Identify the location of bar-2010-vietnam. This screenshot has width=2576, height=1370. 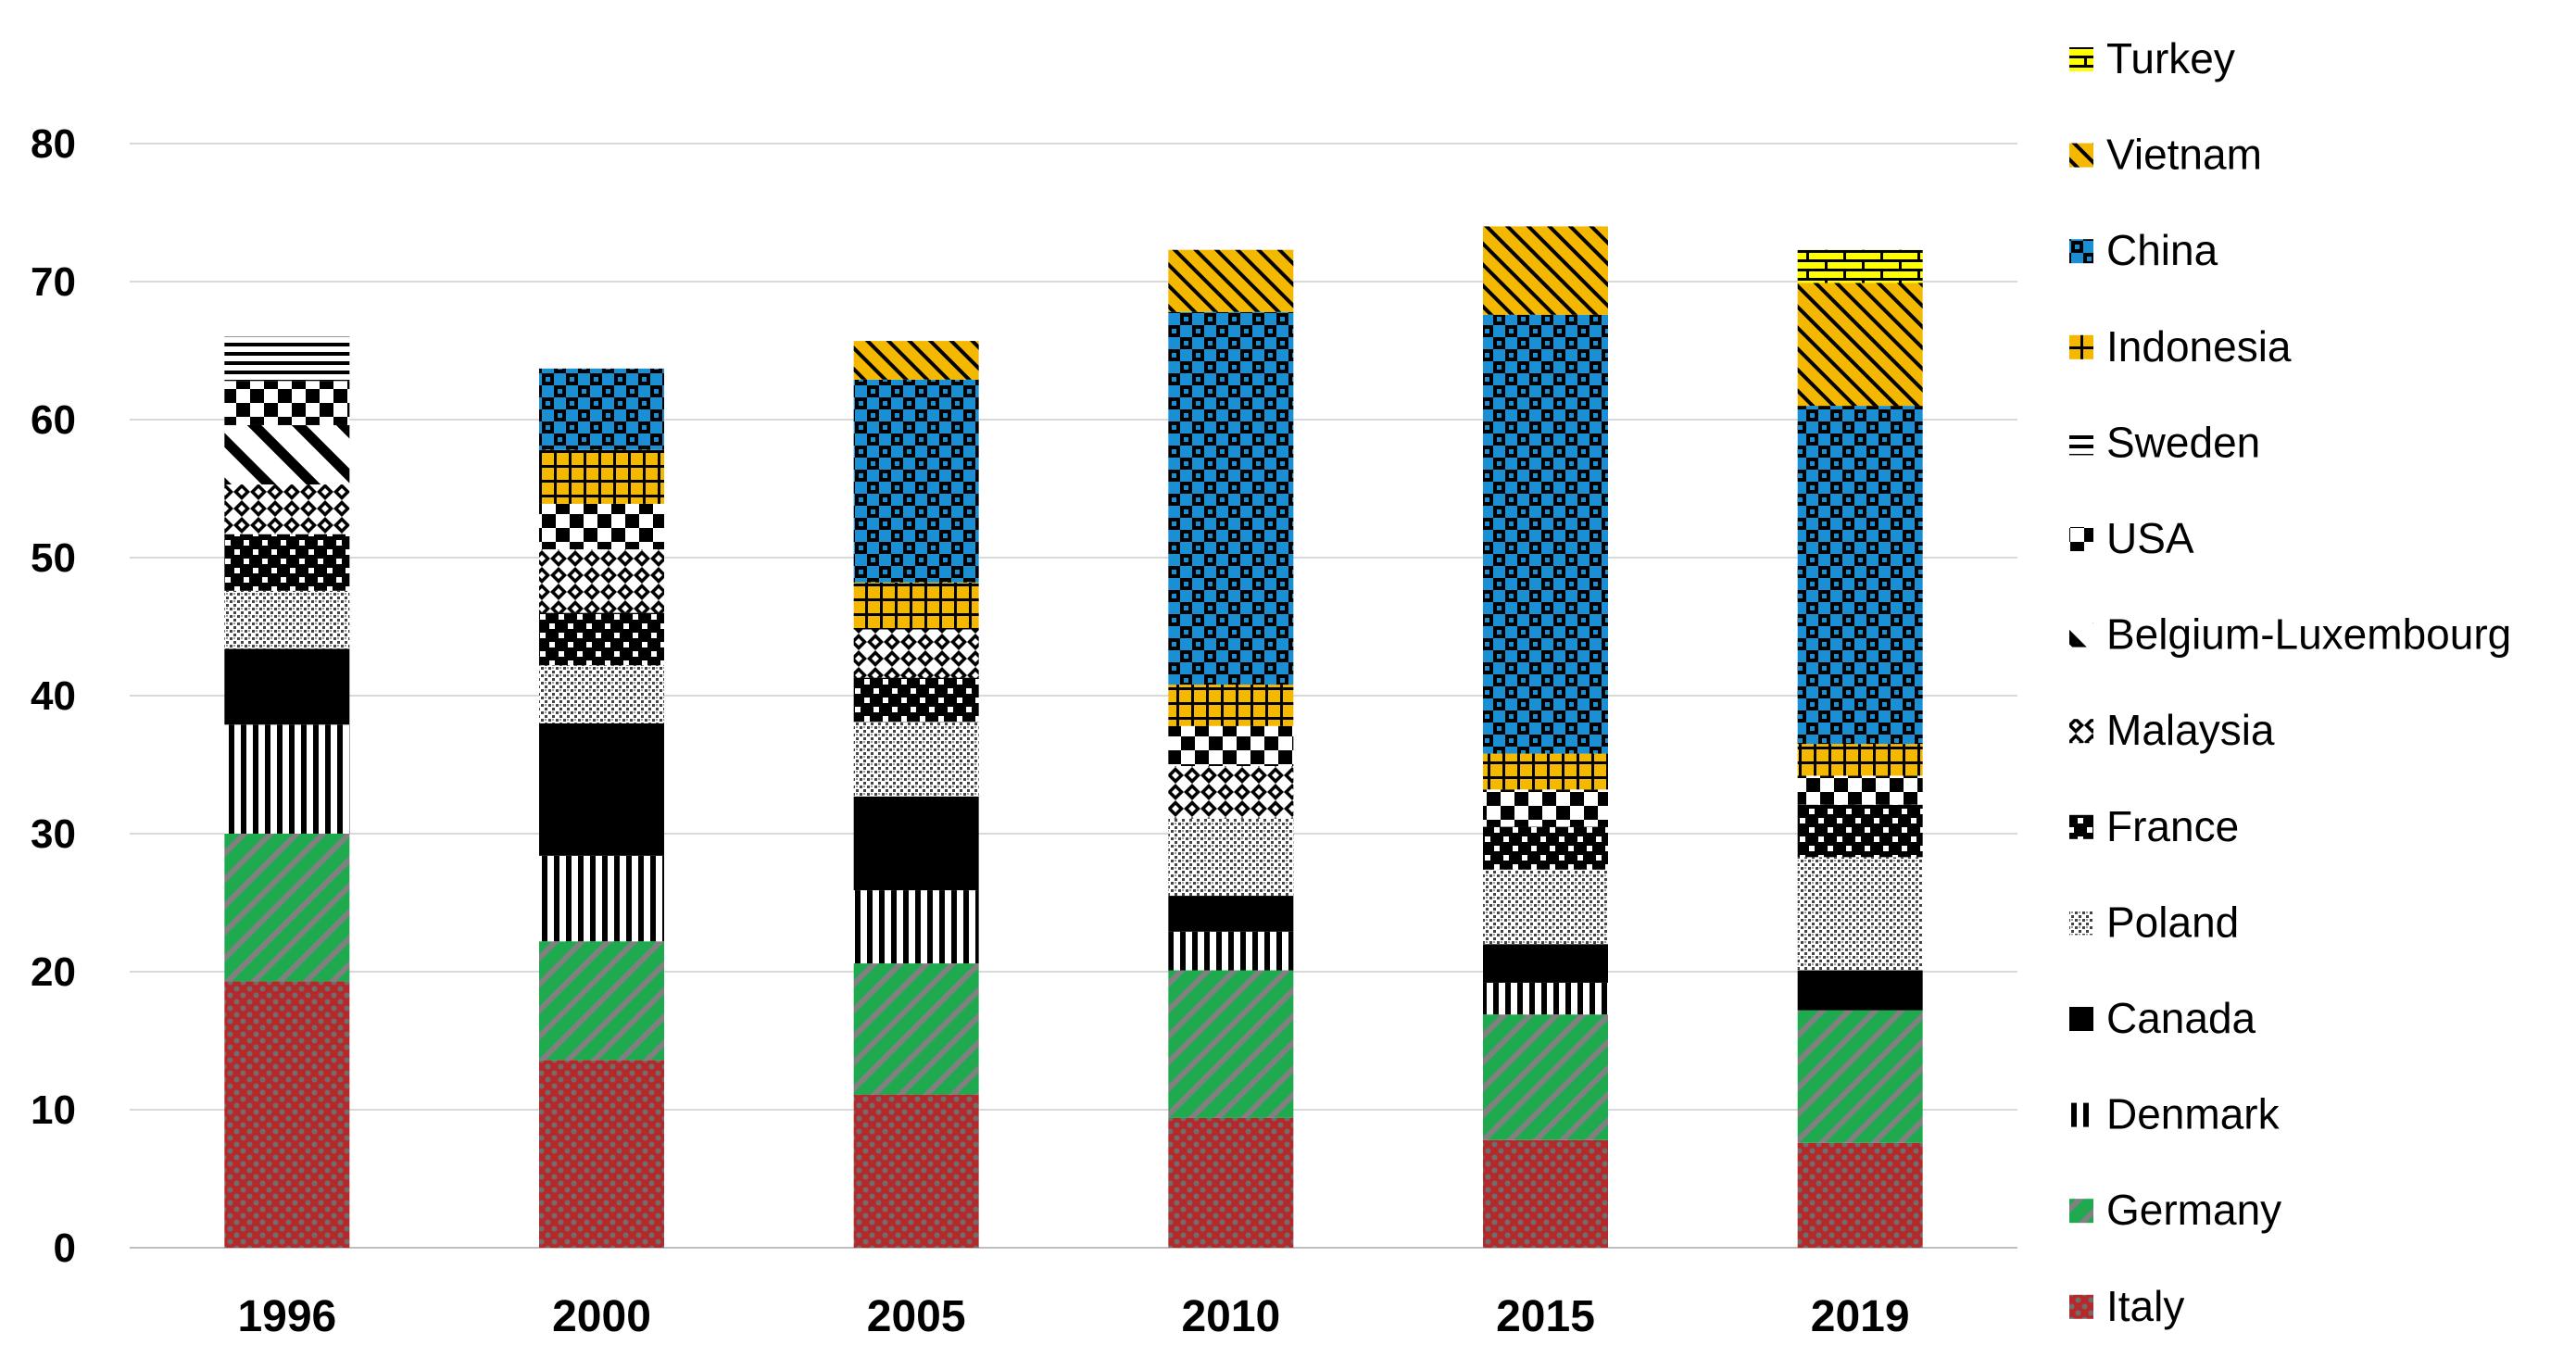
(1231, 280).